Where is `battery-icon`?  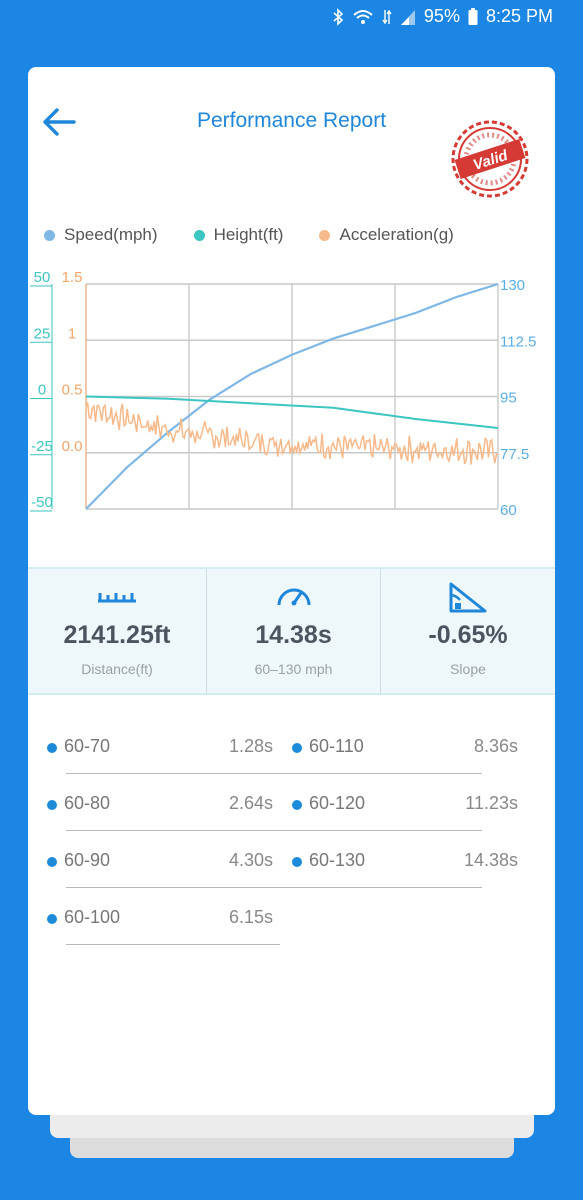
battery-icon is located at coordinates (473, 16).